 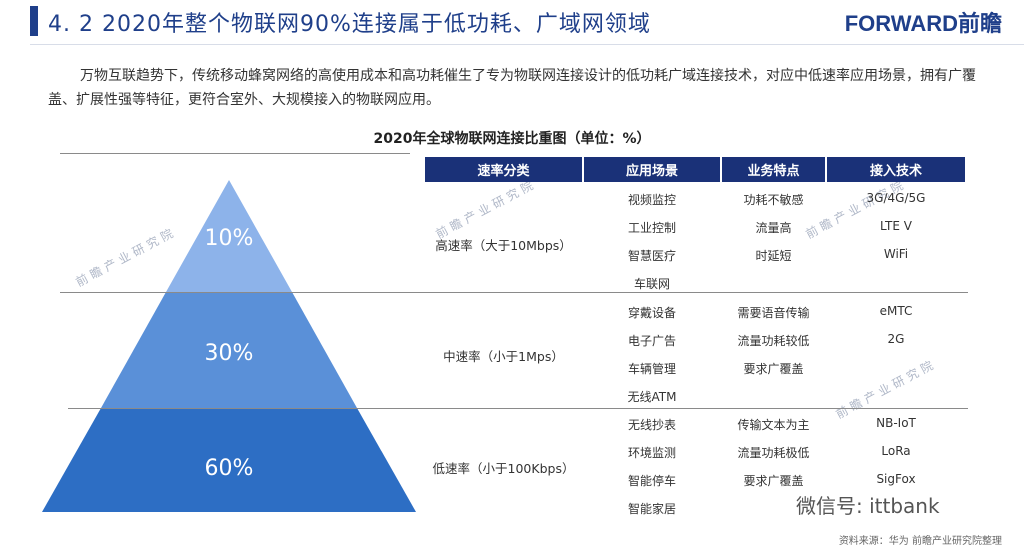 What do you see at coordinates (527, 44) in the screenshot?
I see `title-divider` at bounding box center [527, 44].